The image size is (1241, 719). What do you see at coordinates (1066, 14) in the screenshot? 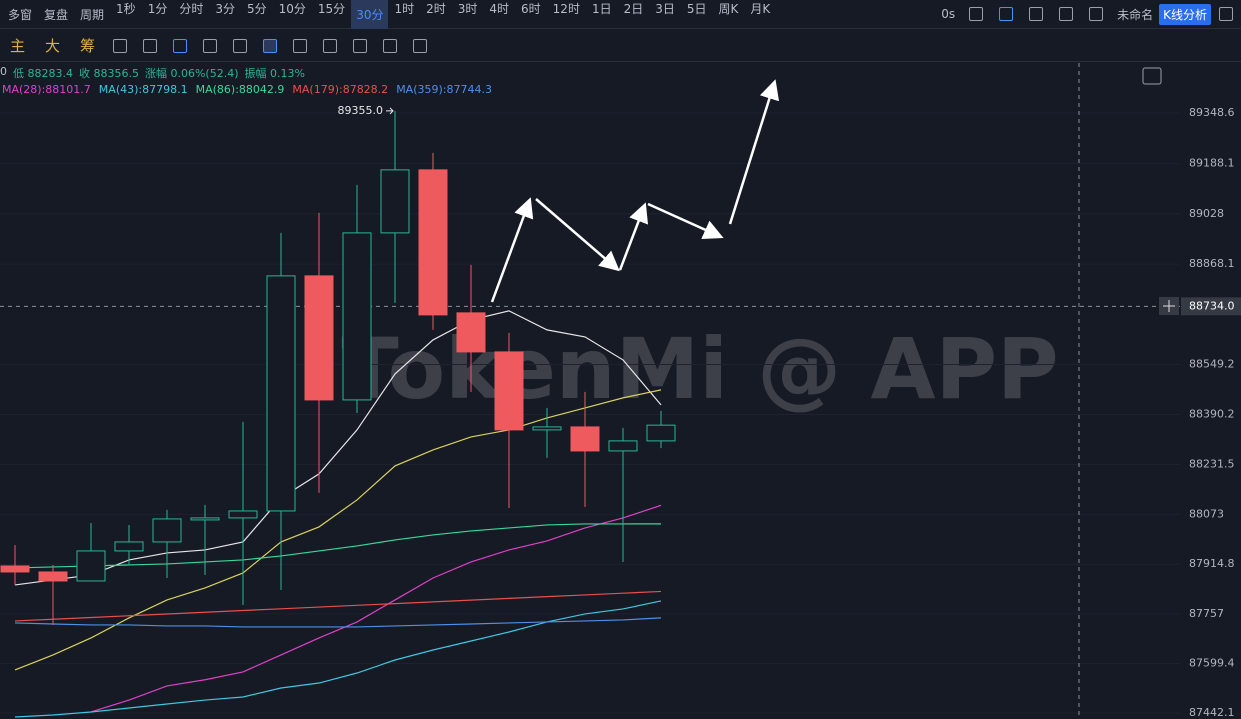
I see `settings-icon` at bounding box center [1066, 14].